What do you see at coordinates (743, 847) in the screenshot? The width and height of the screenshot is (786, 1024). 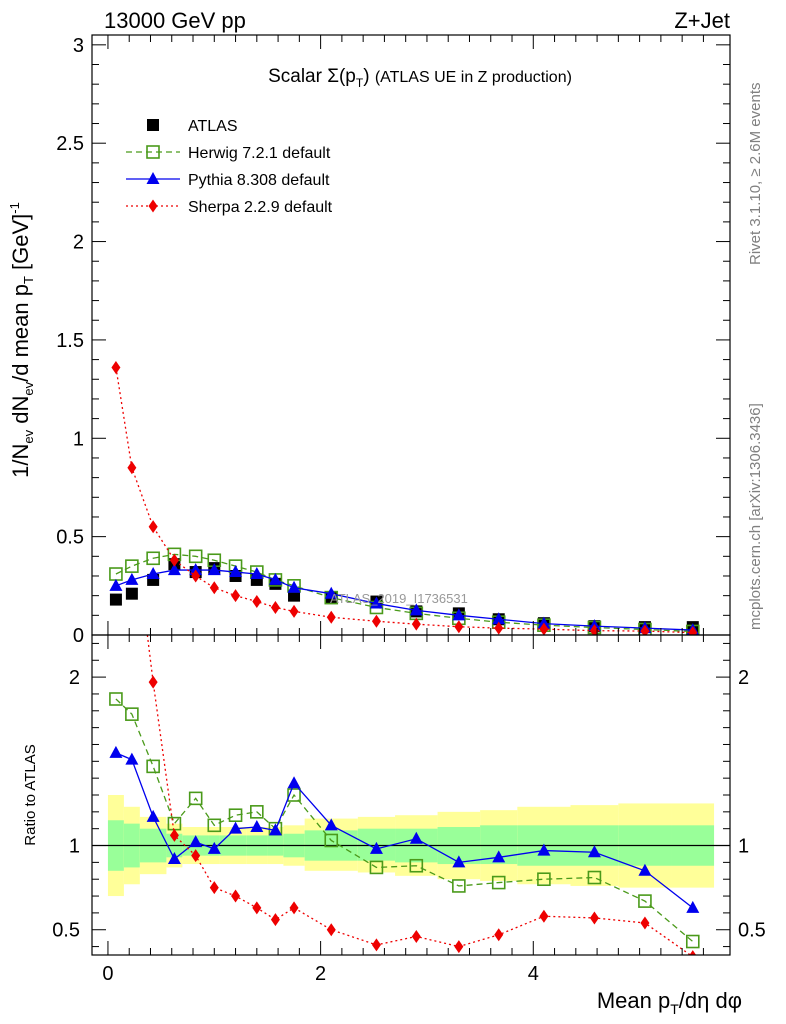 I see `ratio-y-tick-label-right: 1` at bounding box center [743, 847].